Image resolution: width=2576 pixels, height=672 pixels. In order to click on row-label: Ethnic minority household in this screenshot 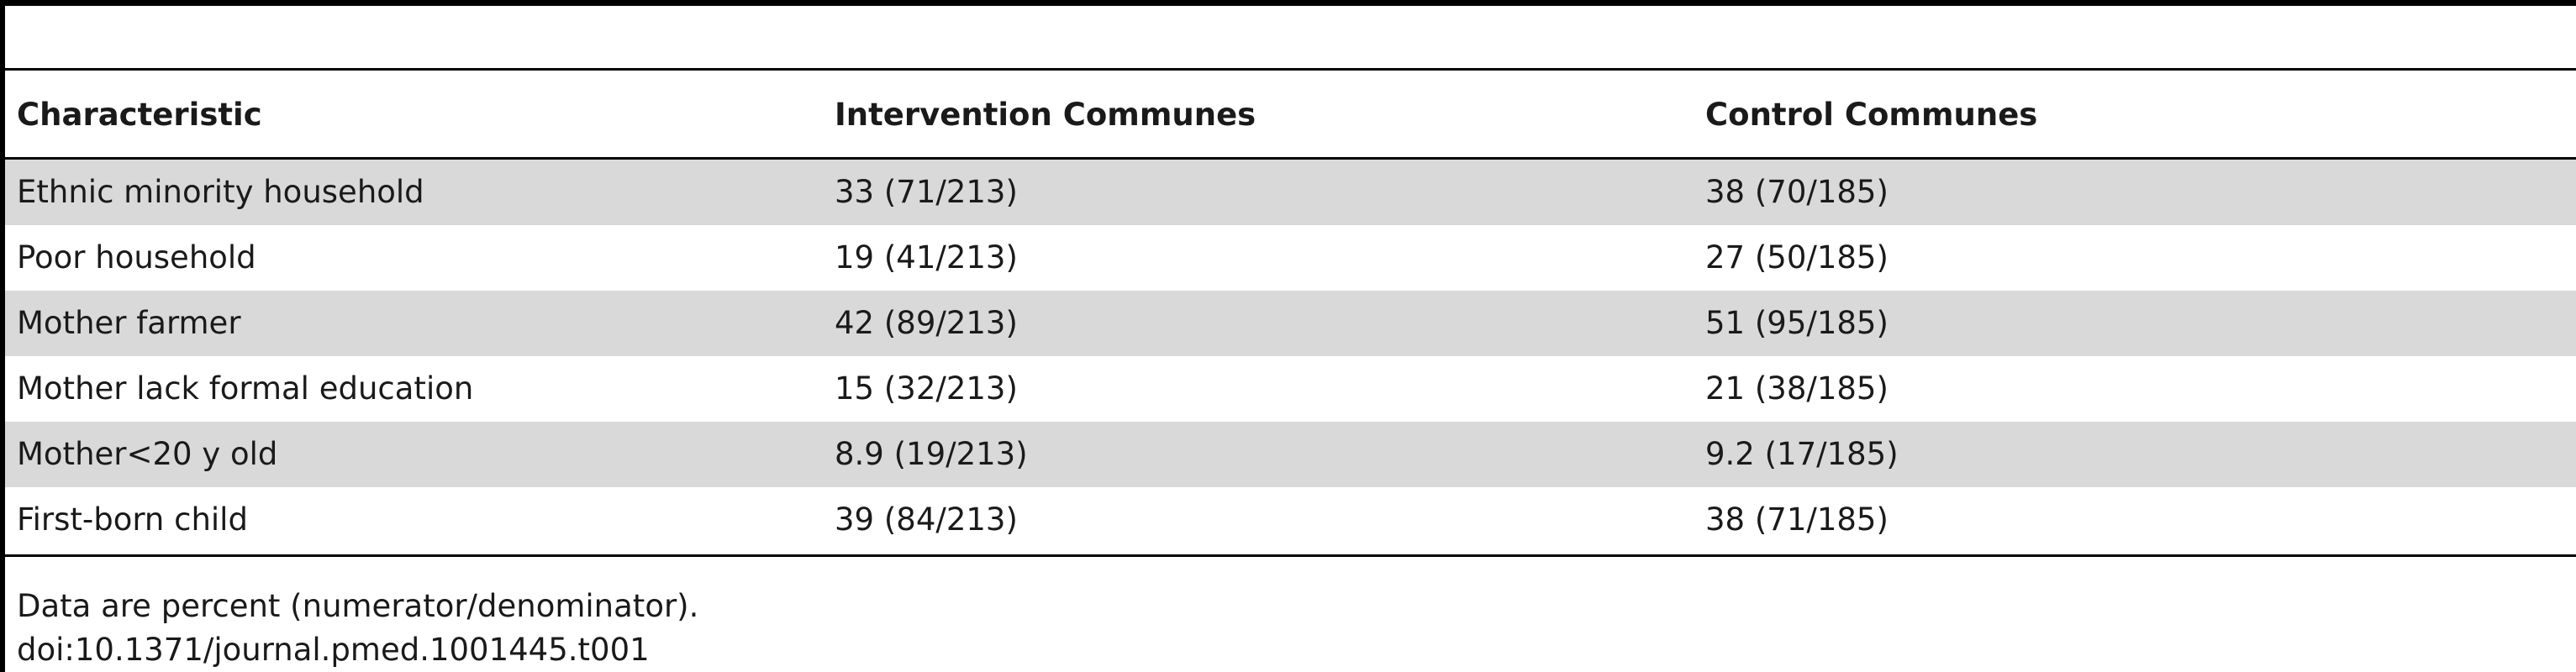, I will do `click(220, 192)`.